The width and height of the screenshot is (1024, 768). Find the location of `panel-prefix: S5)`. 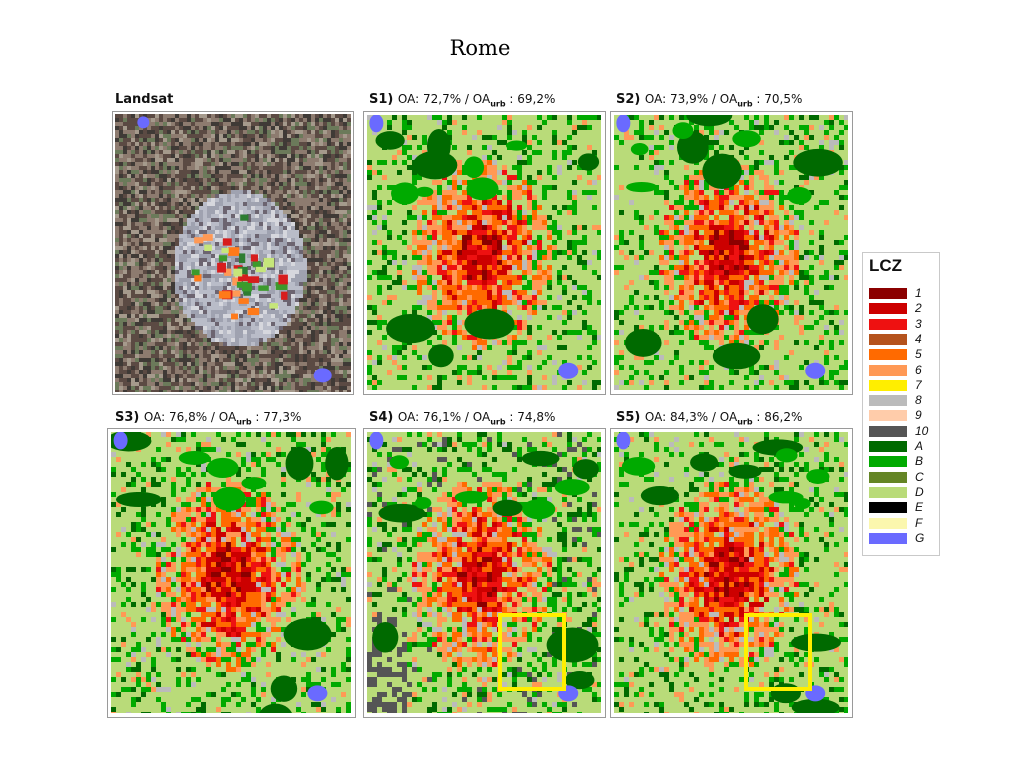

panel-prefix: S5) is located at coordinates (628, 417).